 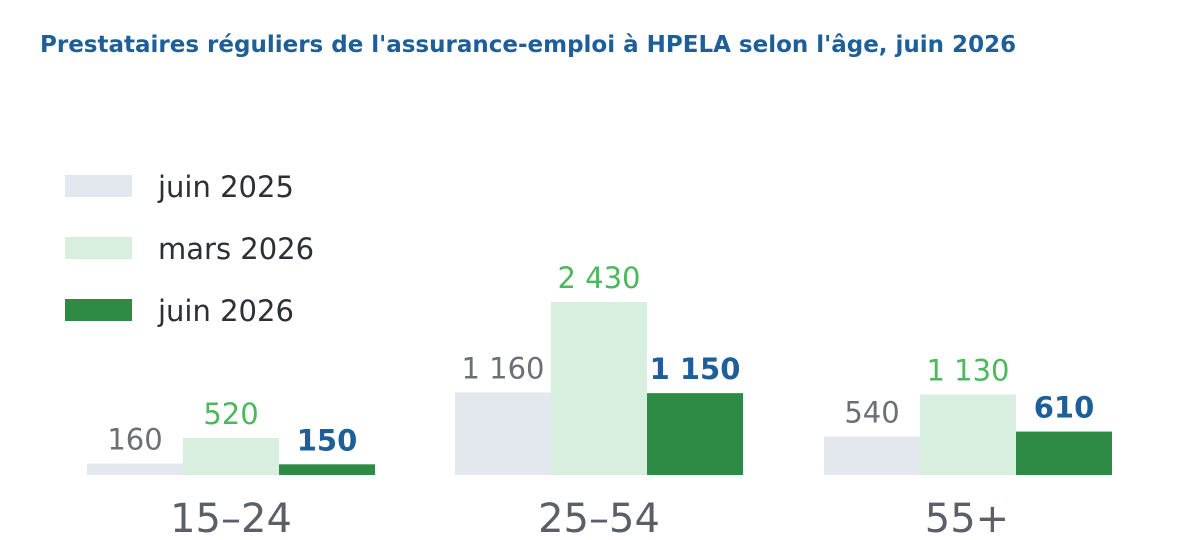 What do you see at coordinates (967, 371) in the screenshot?
I see `data-label: 1 130` at bounding box center [967, 371].